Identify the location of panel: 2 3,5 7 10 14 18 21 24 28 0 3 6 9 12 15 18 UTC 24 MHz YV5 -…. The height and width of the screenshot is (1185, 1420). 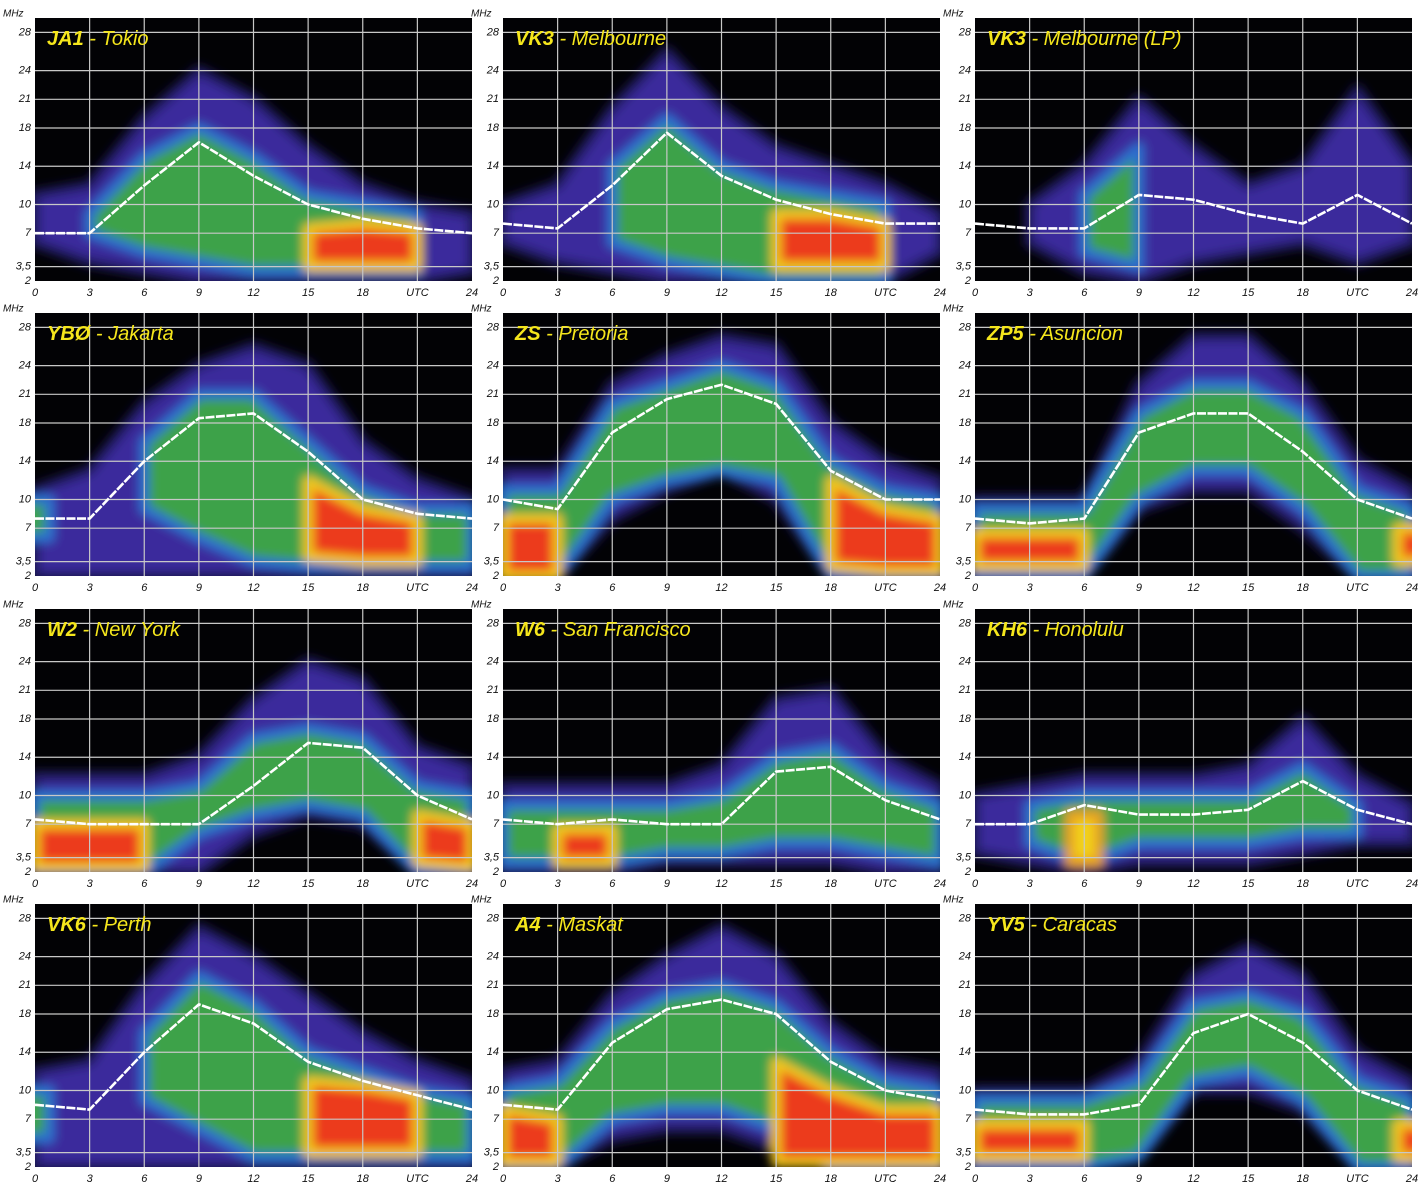
(1180, 1040).